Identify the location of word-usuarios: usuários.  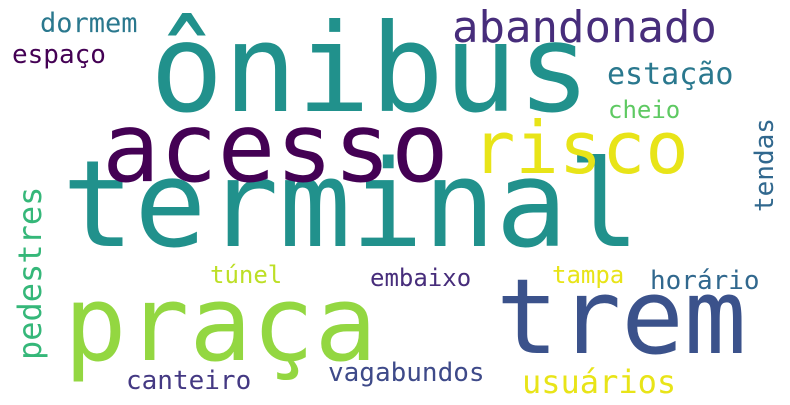
(599, 382).